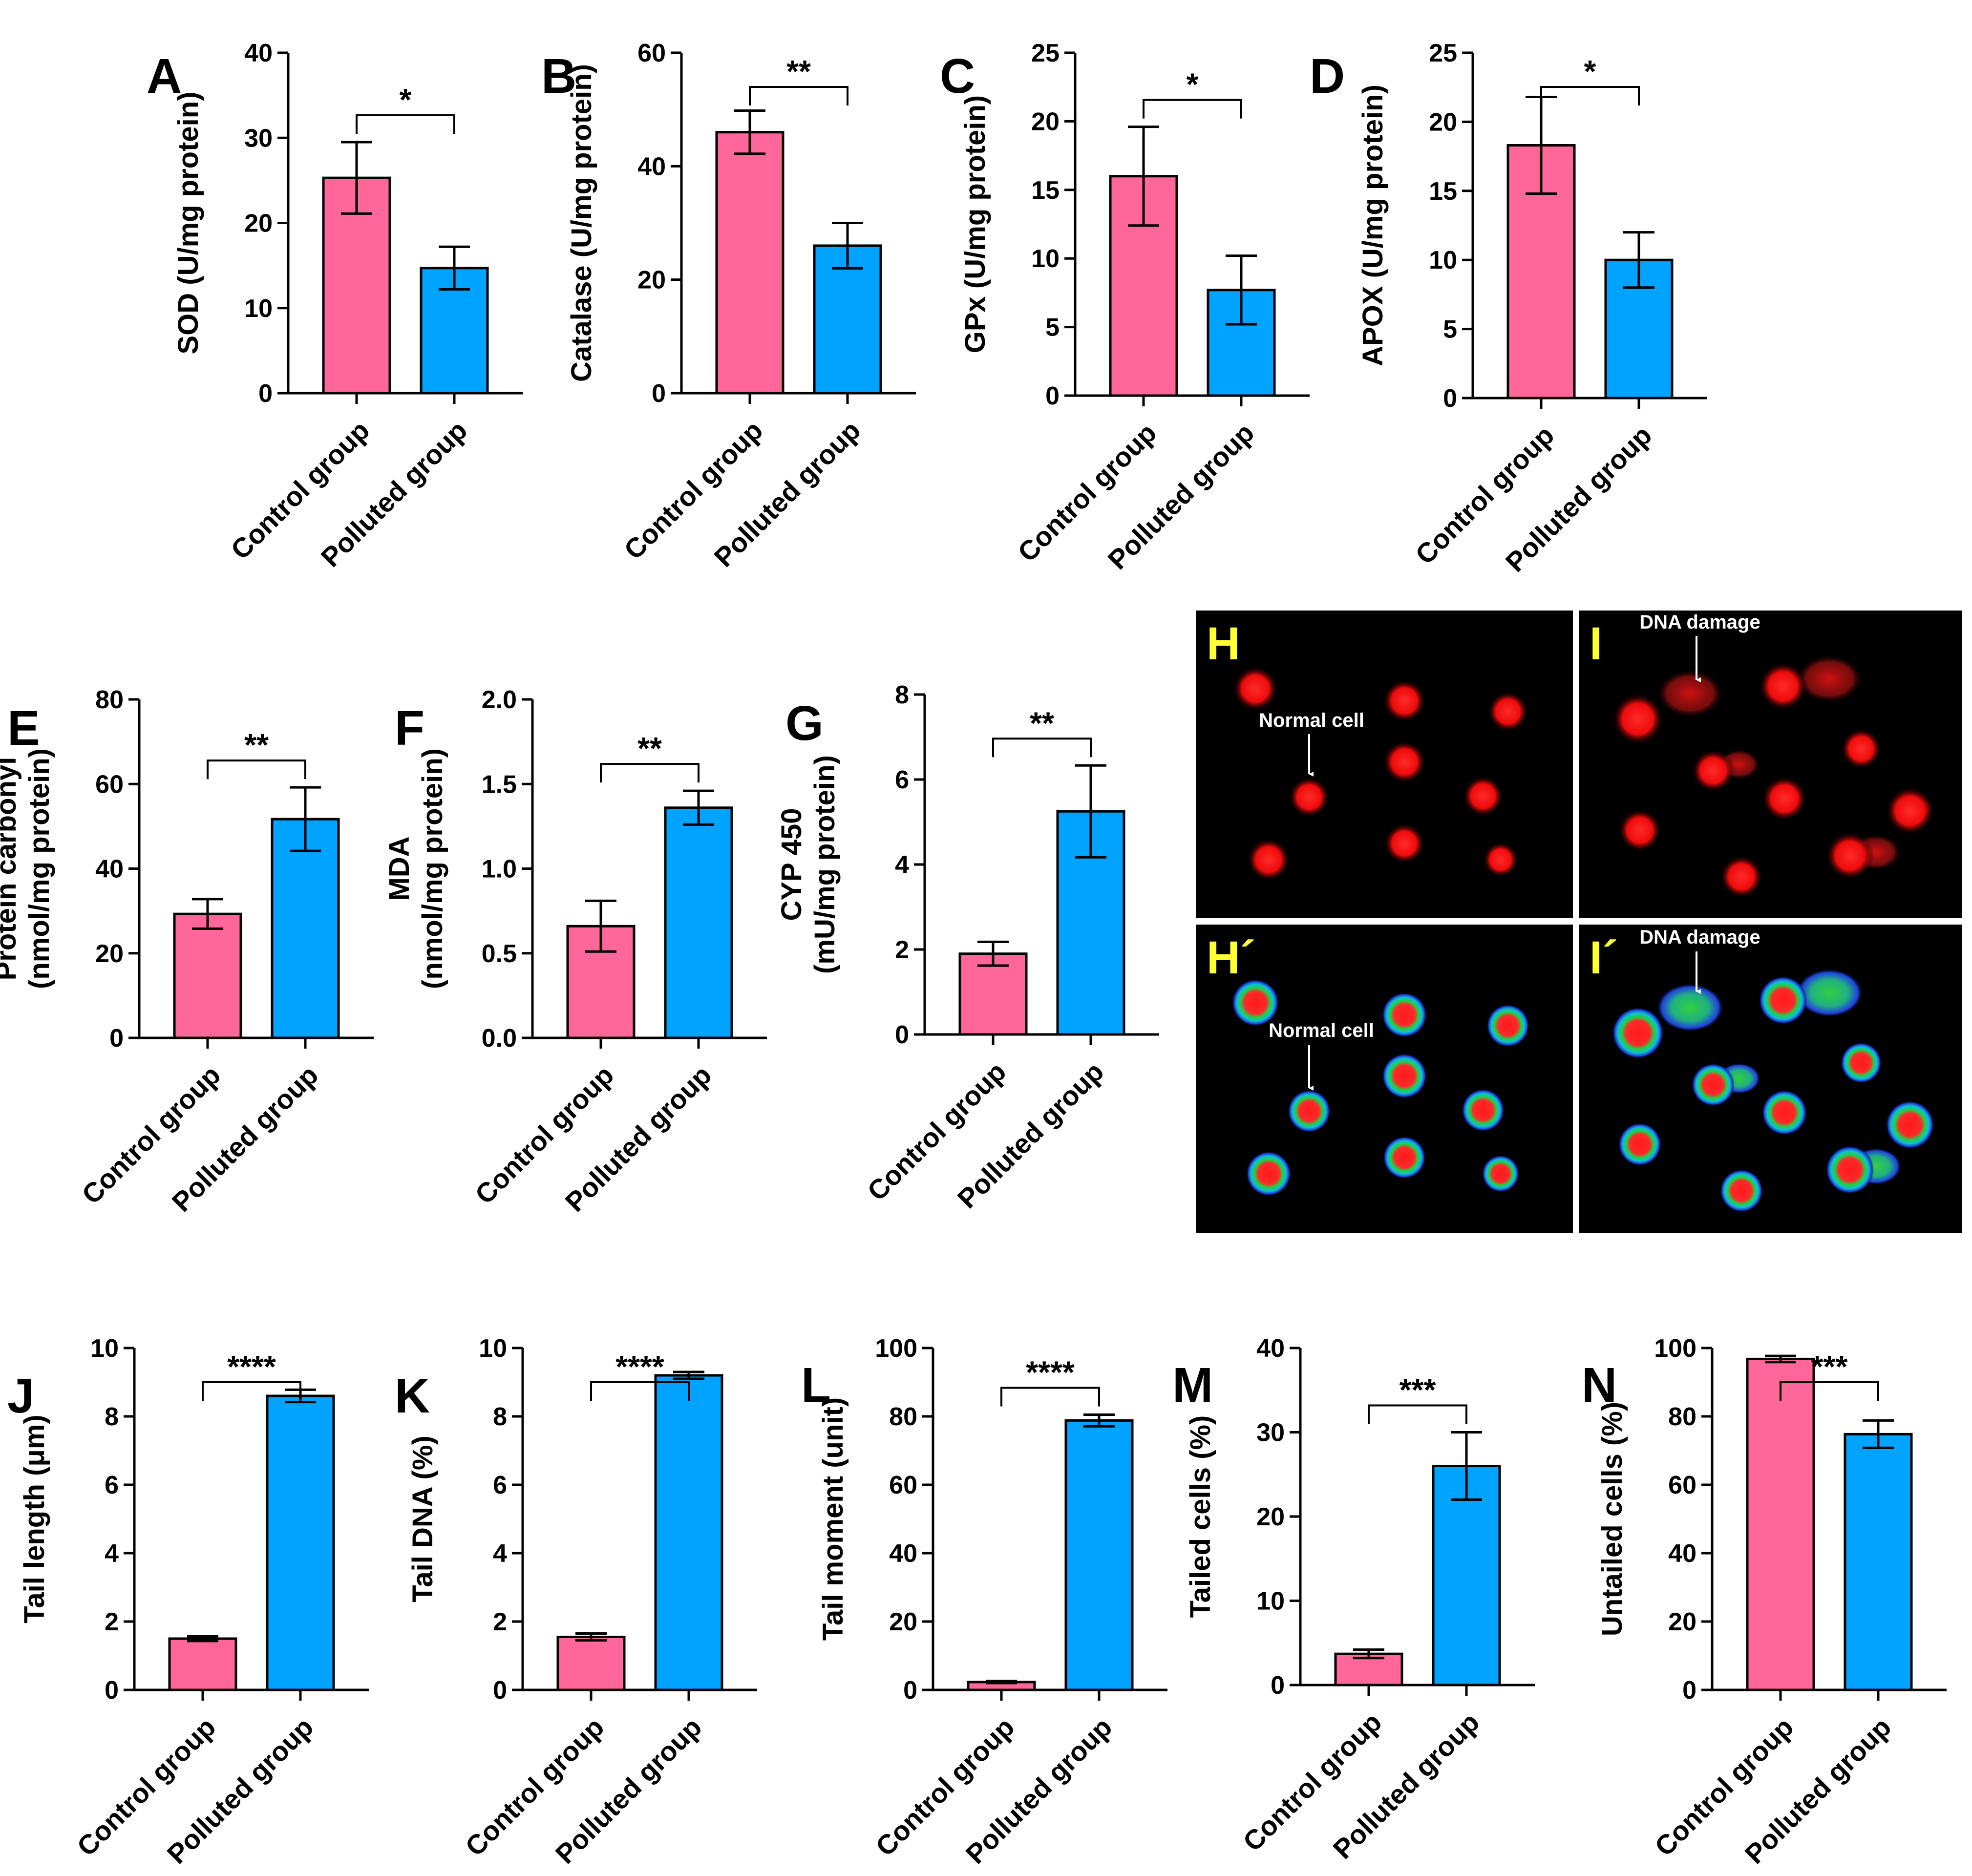  Describe the element at coordinates (413, 1396) in the screenshot. I see `panel-letter: K` at that location.